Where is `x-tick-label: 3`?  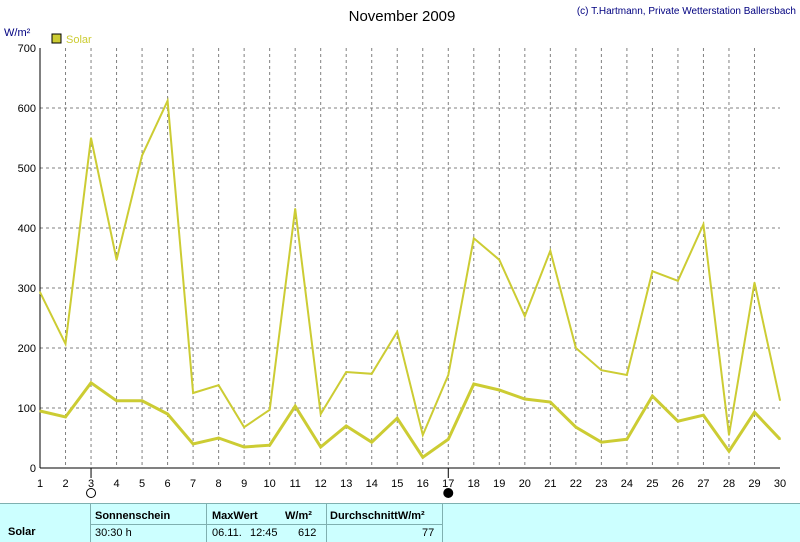 x-tick-label: 3 is located at coordinates (91, 484).